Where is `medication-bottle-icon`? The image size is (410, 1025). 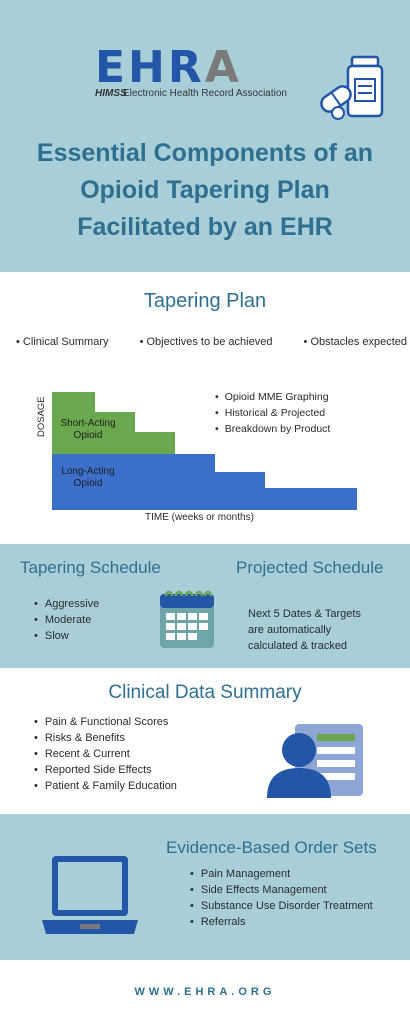 medication-bottle-icon is located at coordinates (352, 87).